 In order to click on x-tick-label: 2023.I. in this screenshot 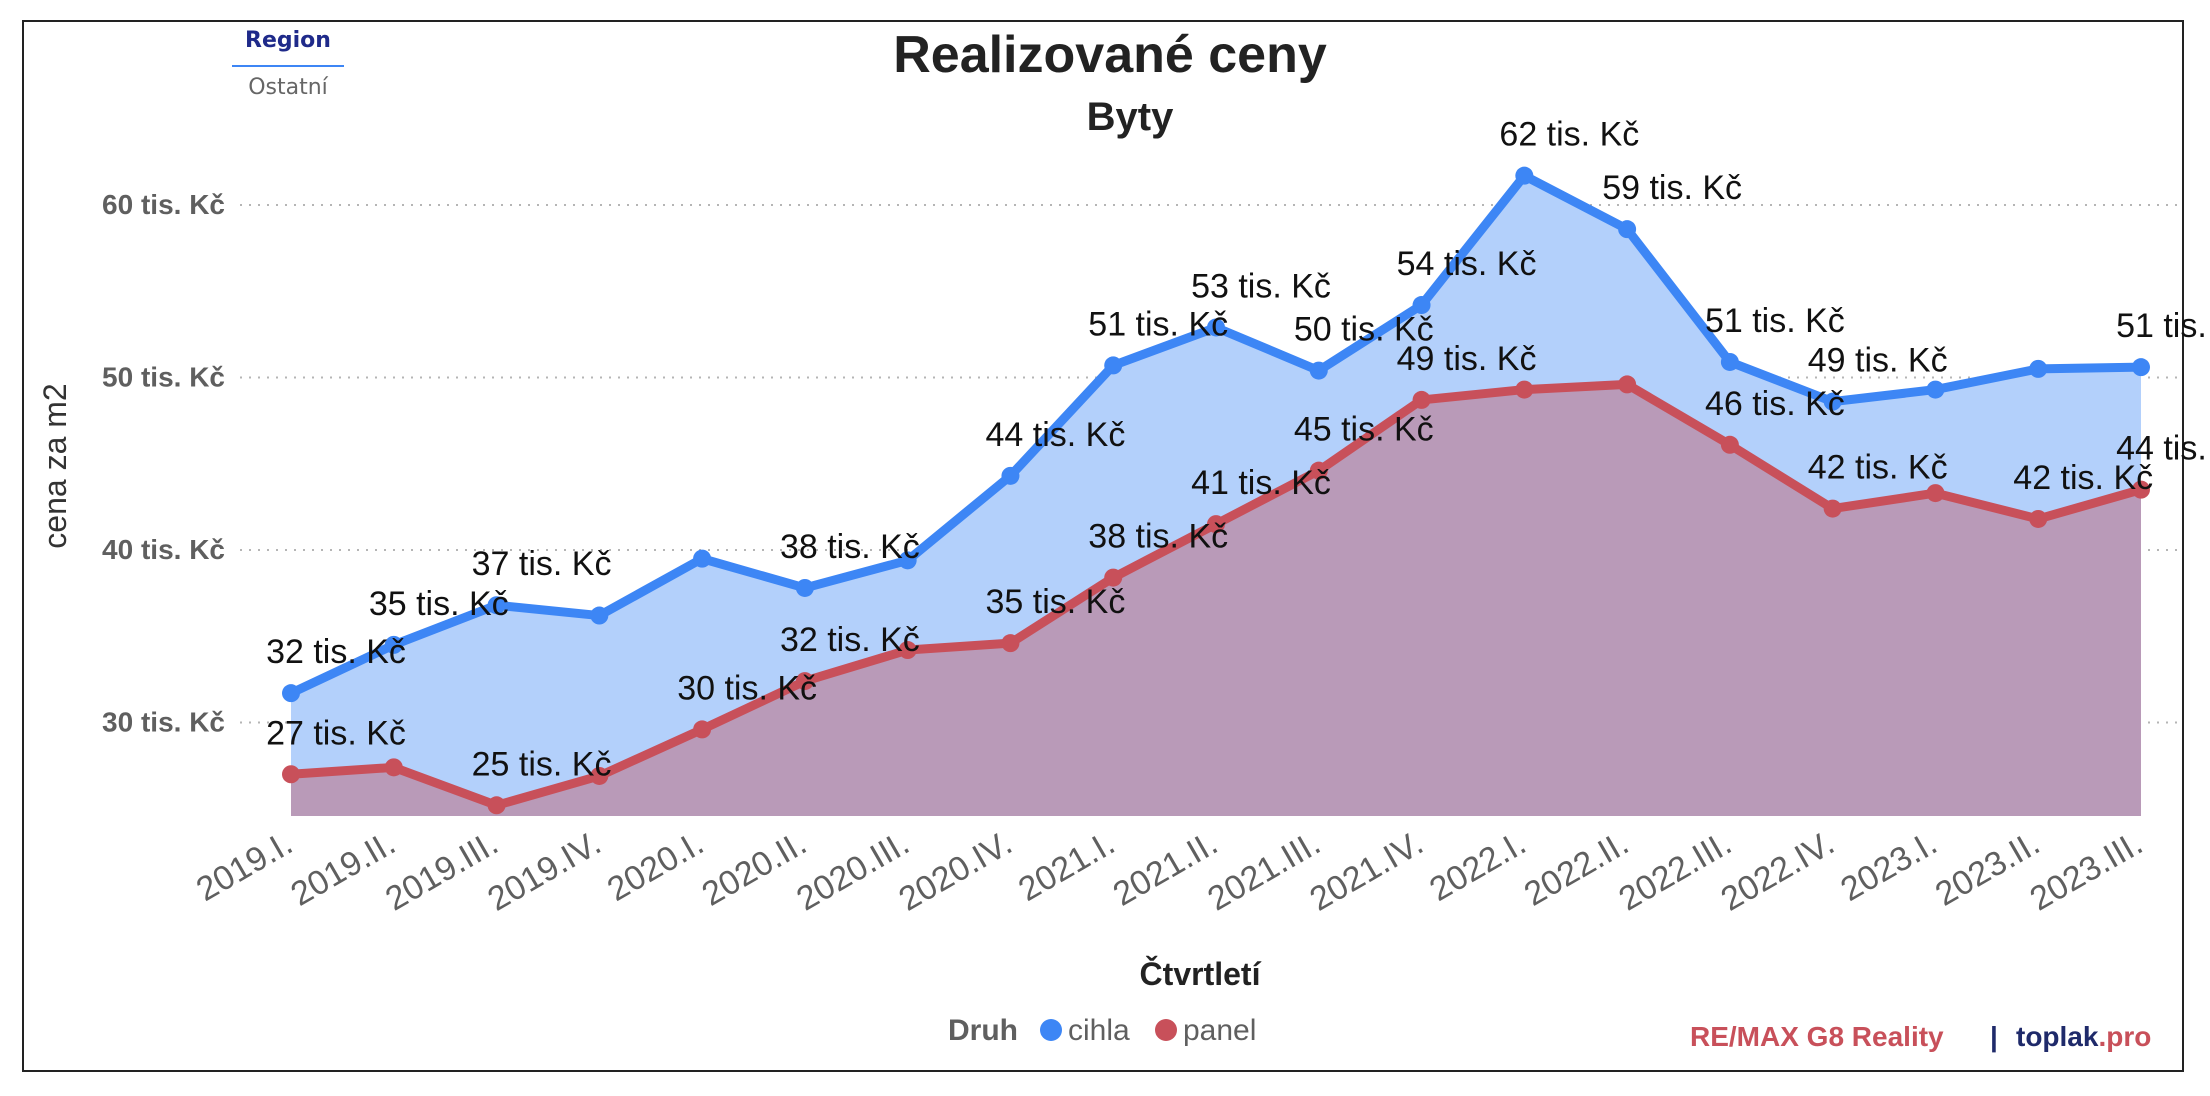, I will do `click(1888, 866)`.